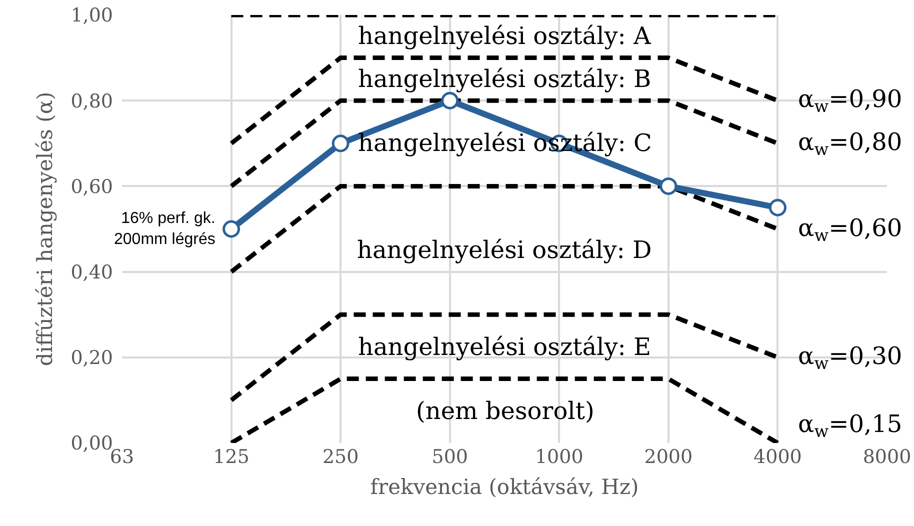 Image resolution: width=914 pixels, height=526 pixels. What do you see at coordinates (44, 229) in the screenshot?
I see `y-axis-title: diffúztéri hangenyelés (α)` at bounding box center [44, 229].